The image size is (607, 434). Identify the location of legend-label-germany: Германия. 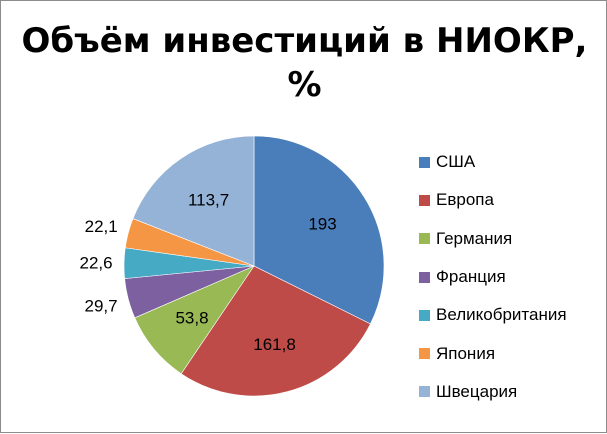
(474, 238).